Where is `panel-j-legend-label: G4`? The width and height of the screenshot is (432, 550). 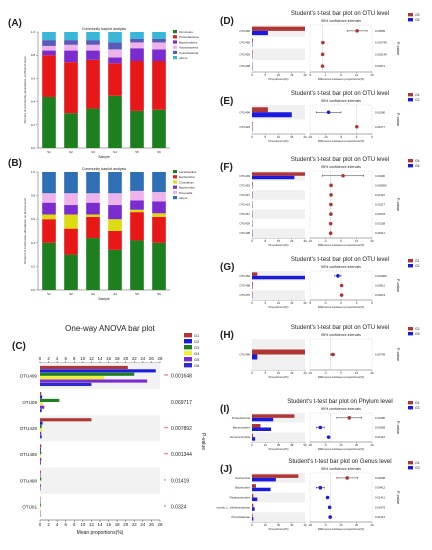
panel-j-legend-label: G4 is located at coordinates (417, 463).